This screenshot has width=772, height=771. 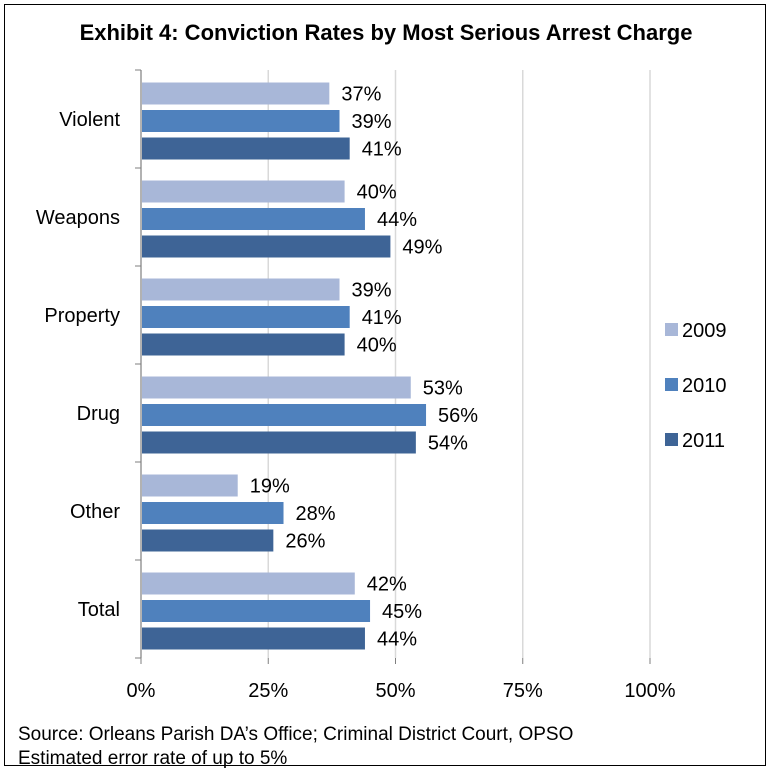 I want to click on category-label: Property, so click(x=82, y=316).